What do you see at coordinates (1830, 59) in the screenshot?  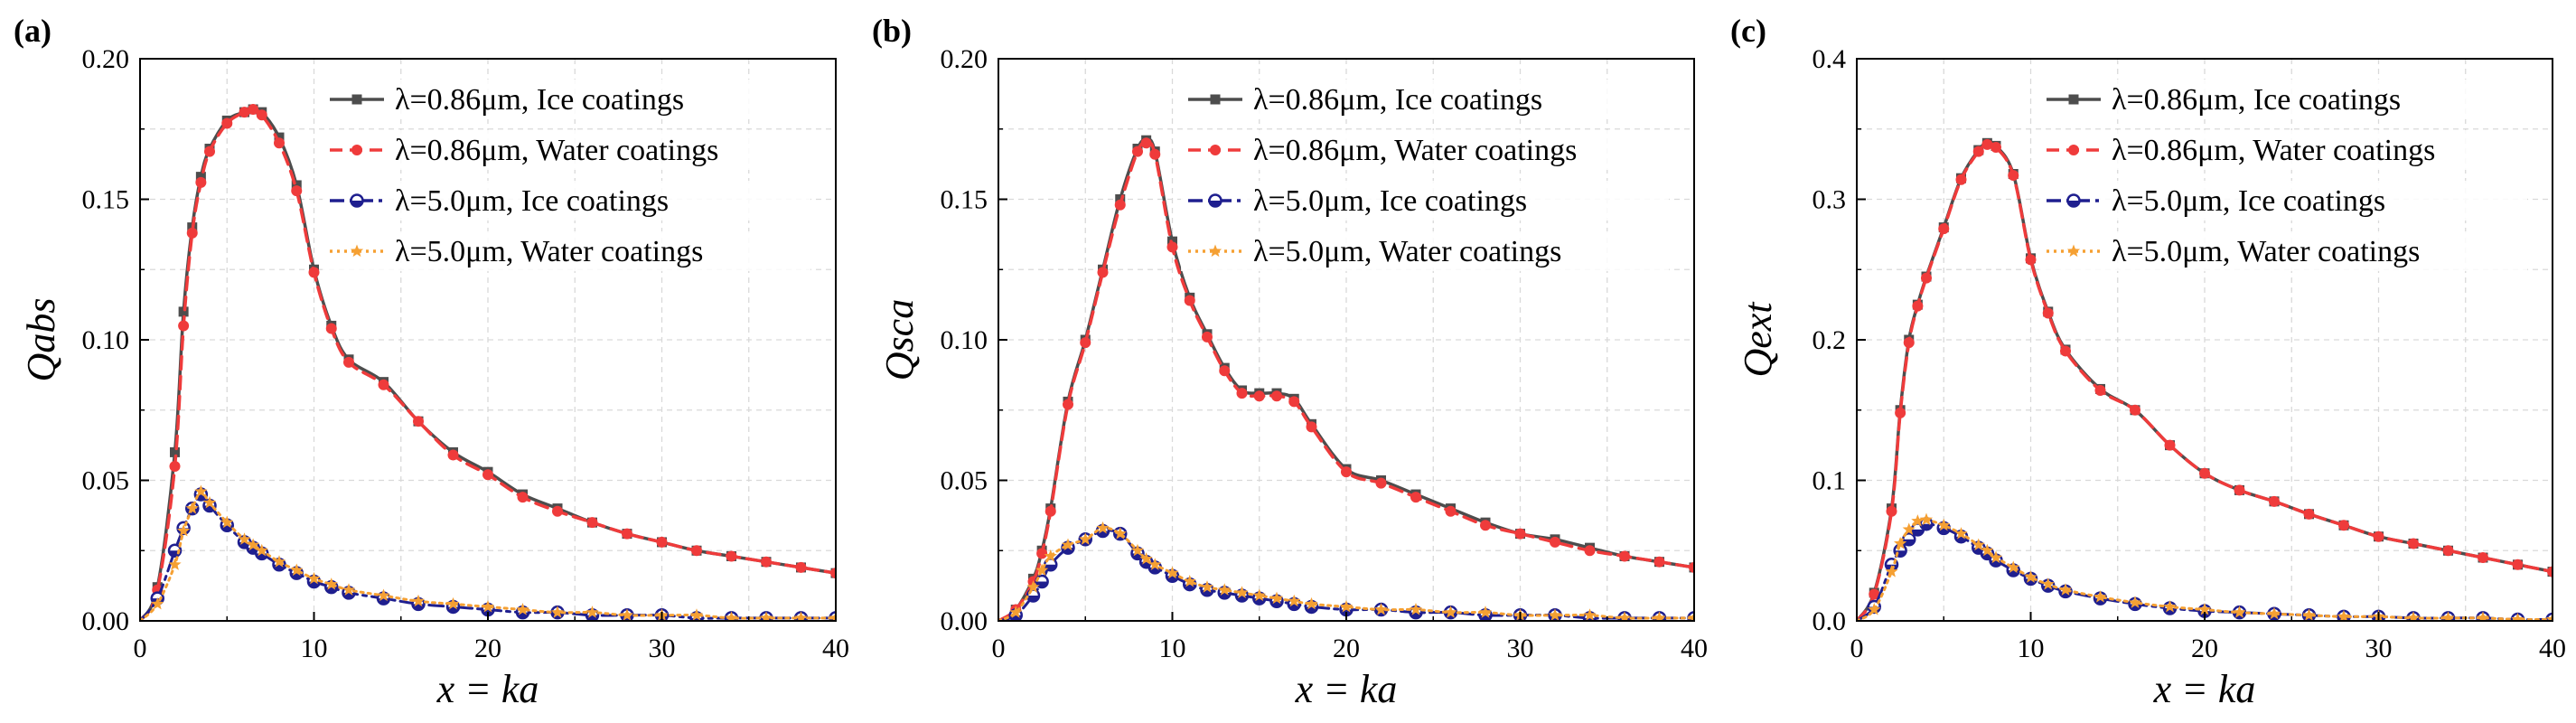 I see `y-tick-label: 0.4` at bounding box center [1830, 59].